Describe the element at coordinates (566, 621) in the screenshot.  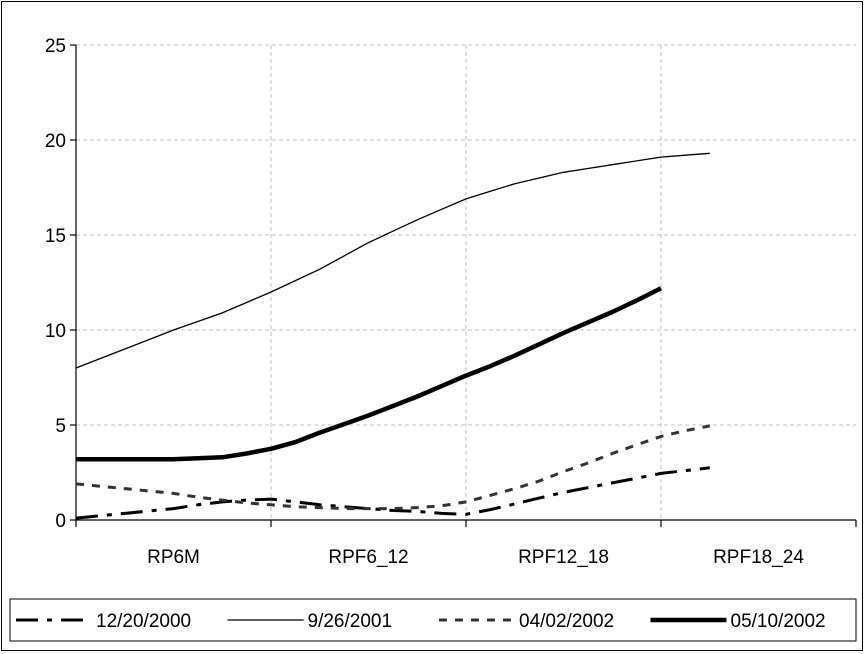
I see `legend-label: 04/02/2002` at that location.